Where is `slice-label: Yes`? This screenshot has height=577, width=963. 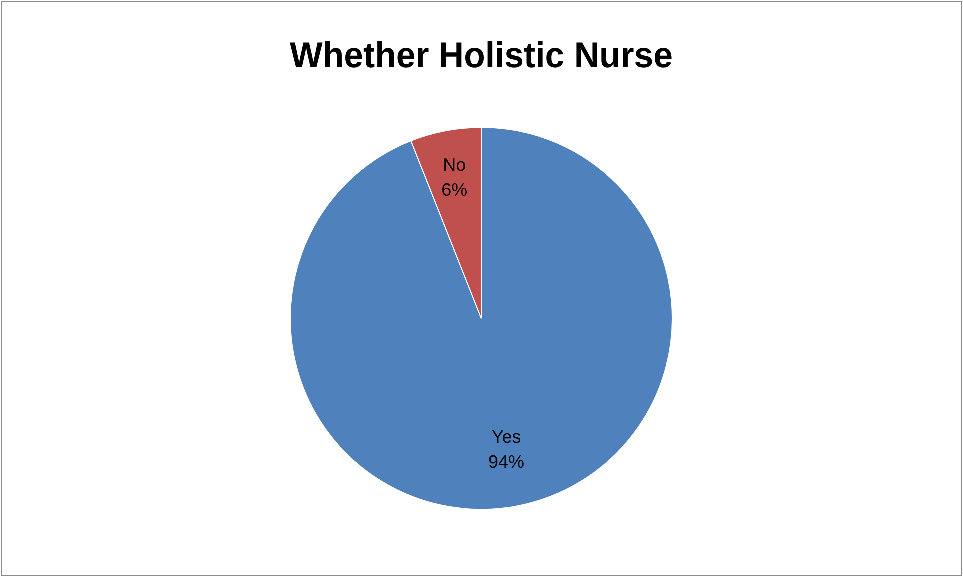
slice-label: Yes is located at coordinates (507, 436).